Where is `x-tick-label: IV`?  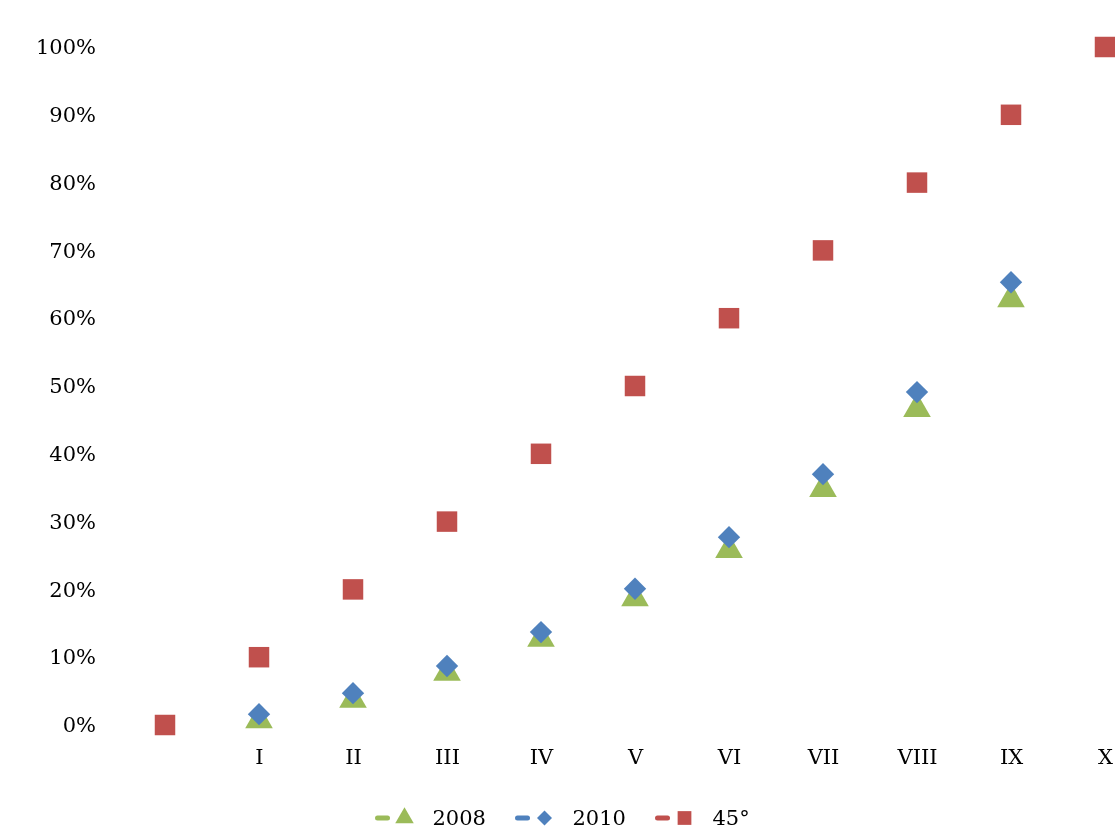
x-tick-label: IV is located at coordinates (542, 756).